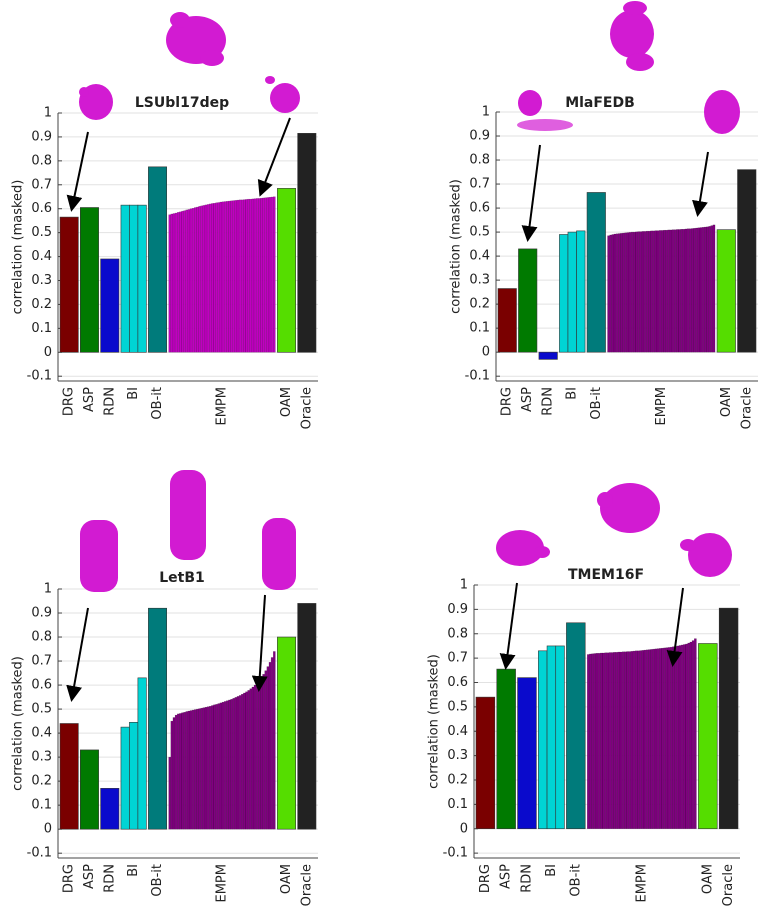 The height and width of the screenshot is (920, 761). What do you see at coordinates (48, 113) in the screenshot?
I see `y-tick-label: 1` at bounding box center [48, 113].